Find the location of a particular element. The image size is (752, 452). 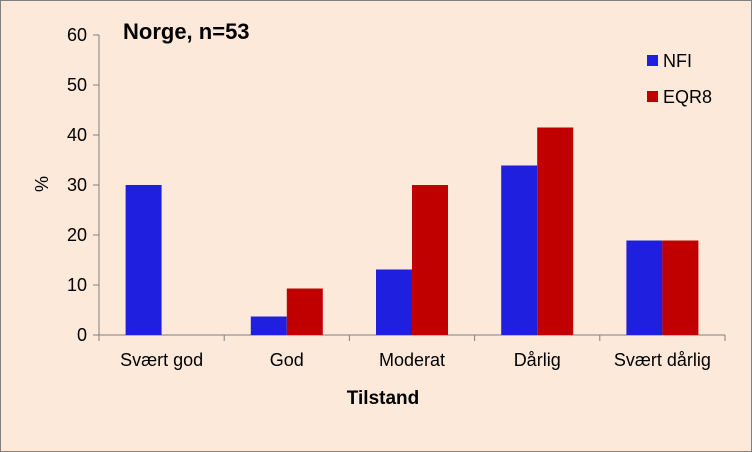

x-tick-label: Moderat is located at coordinates (412, 360).